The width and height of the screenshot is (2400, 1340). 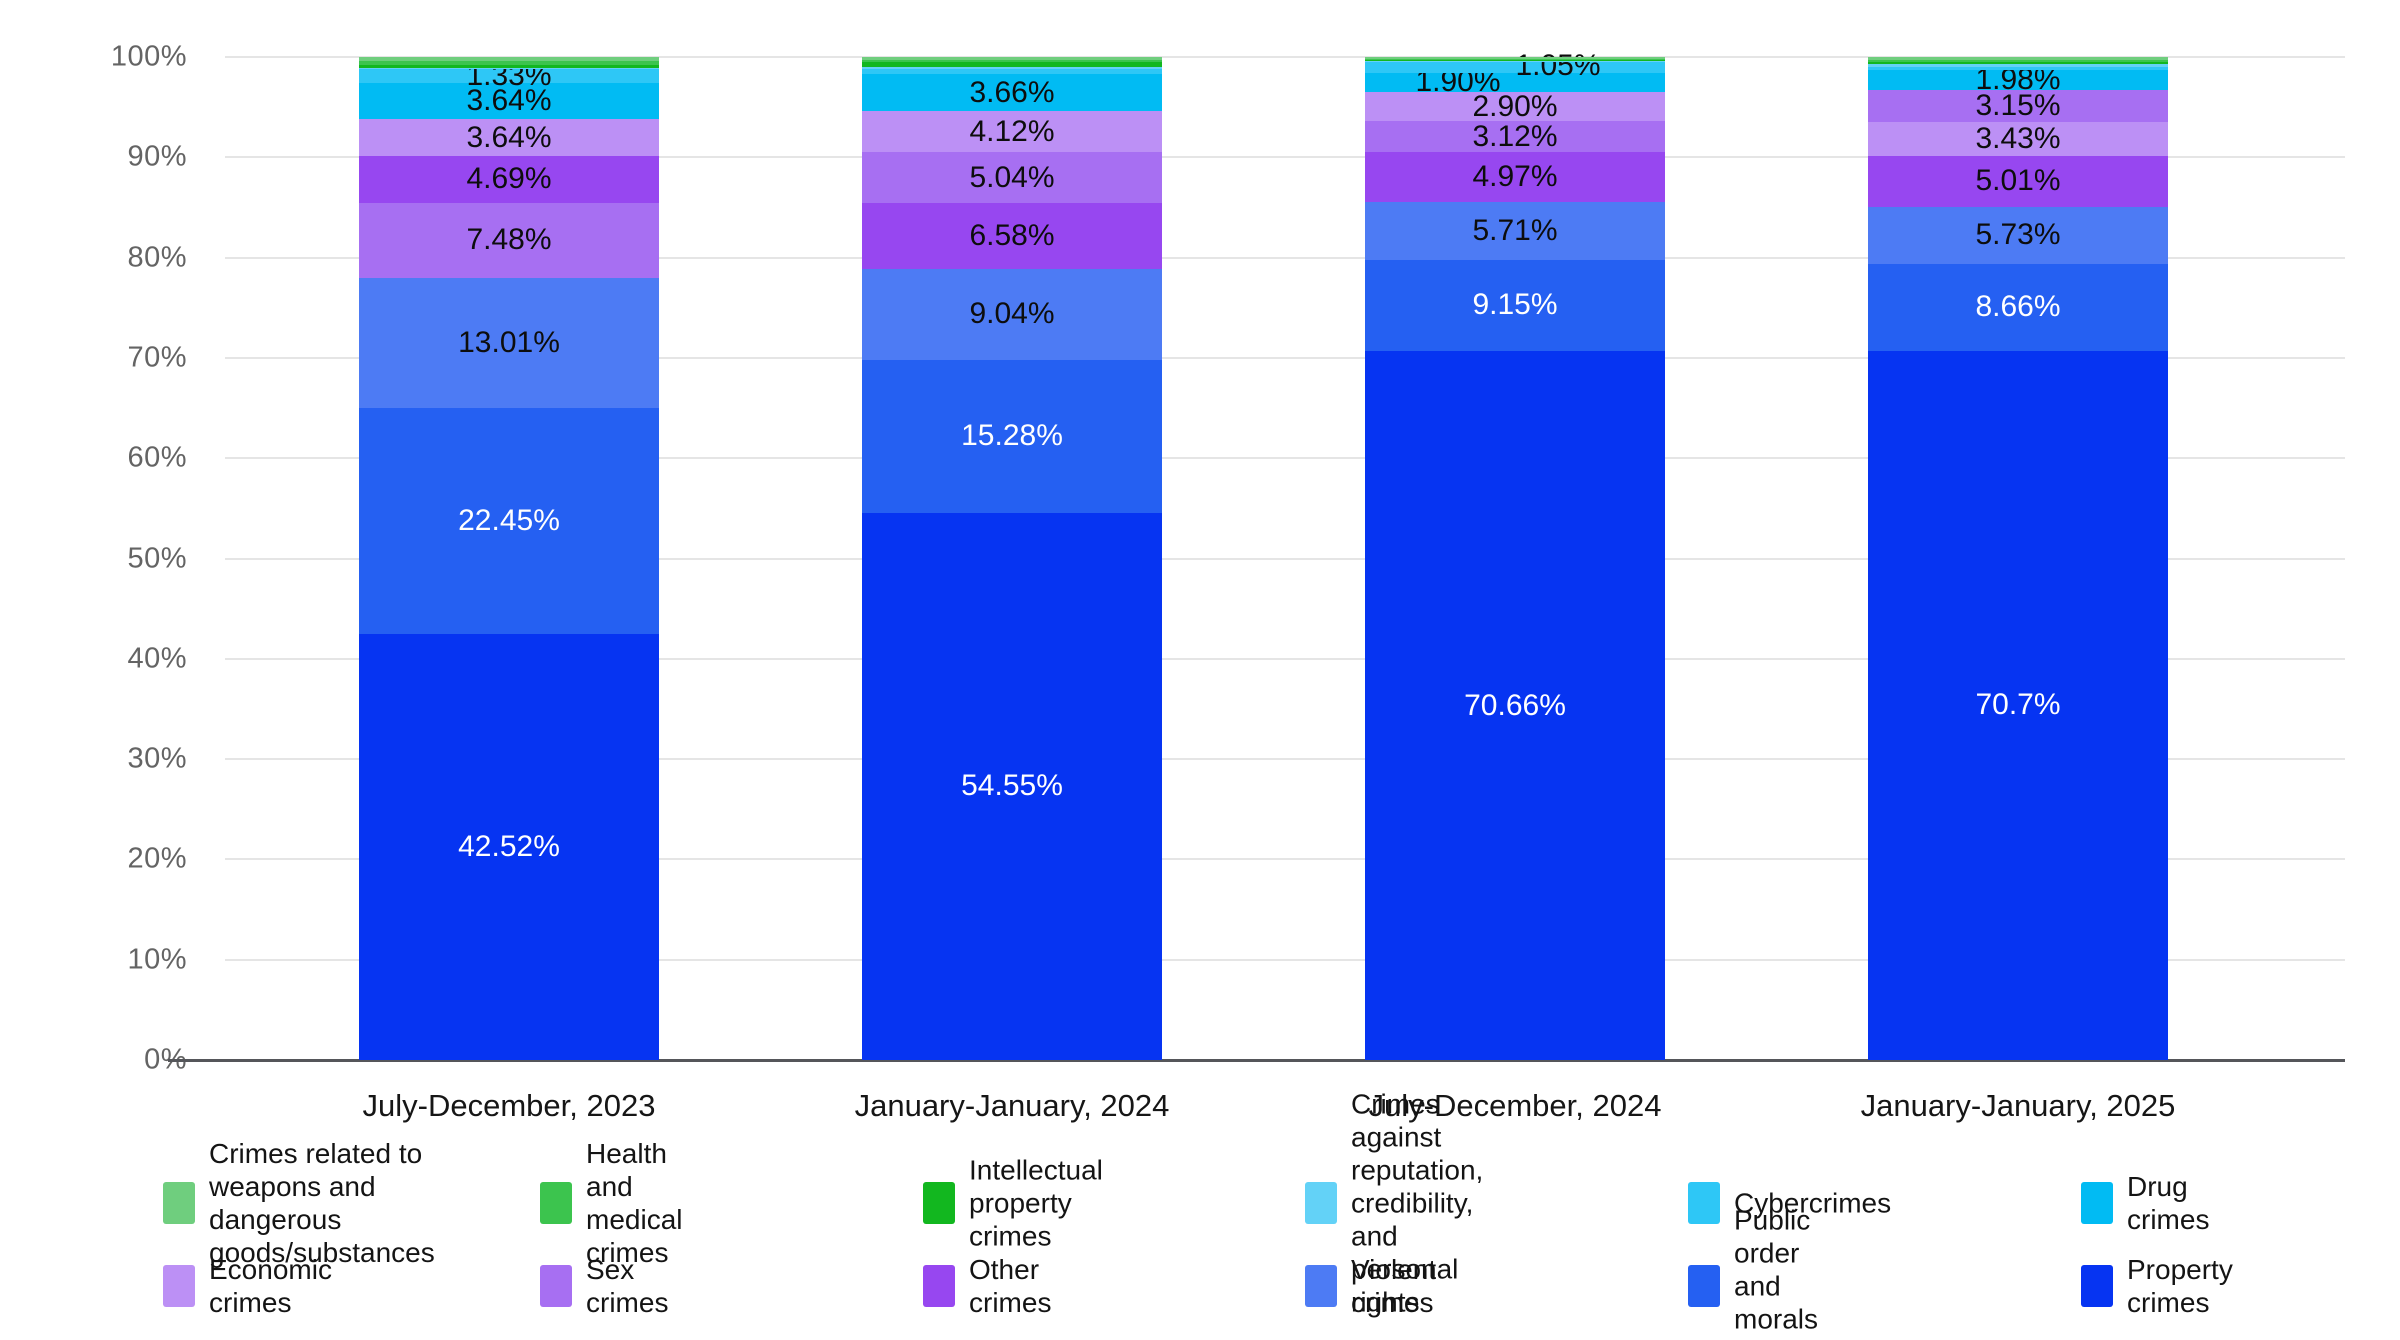 What do you see at coordinates (509, 240) in the screenshot?
I see `bar-1-segment-sex` at bounding box center [509, 240].